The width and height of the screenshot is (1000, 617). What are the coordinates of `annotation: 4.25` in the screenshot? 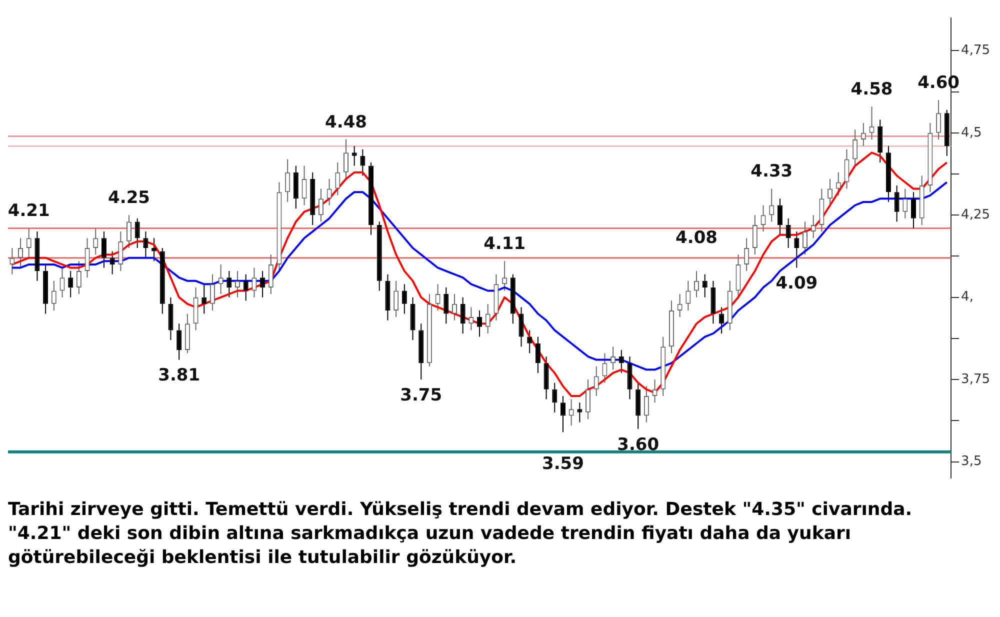 It's located at (129, 198).